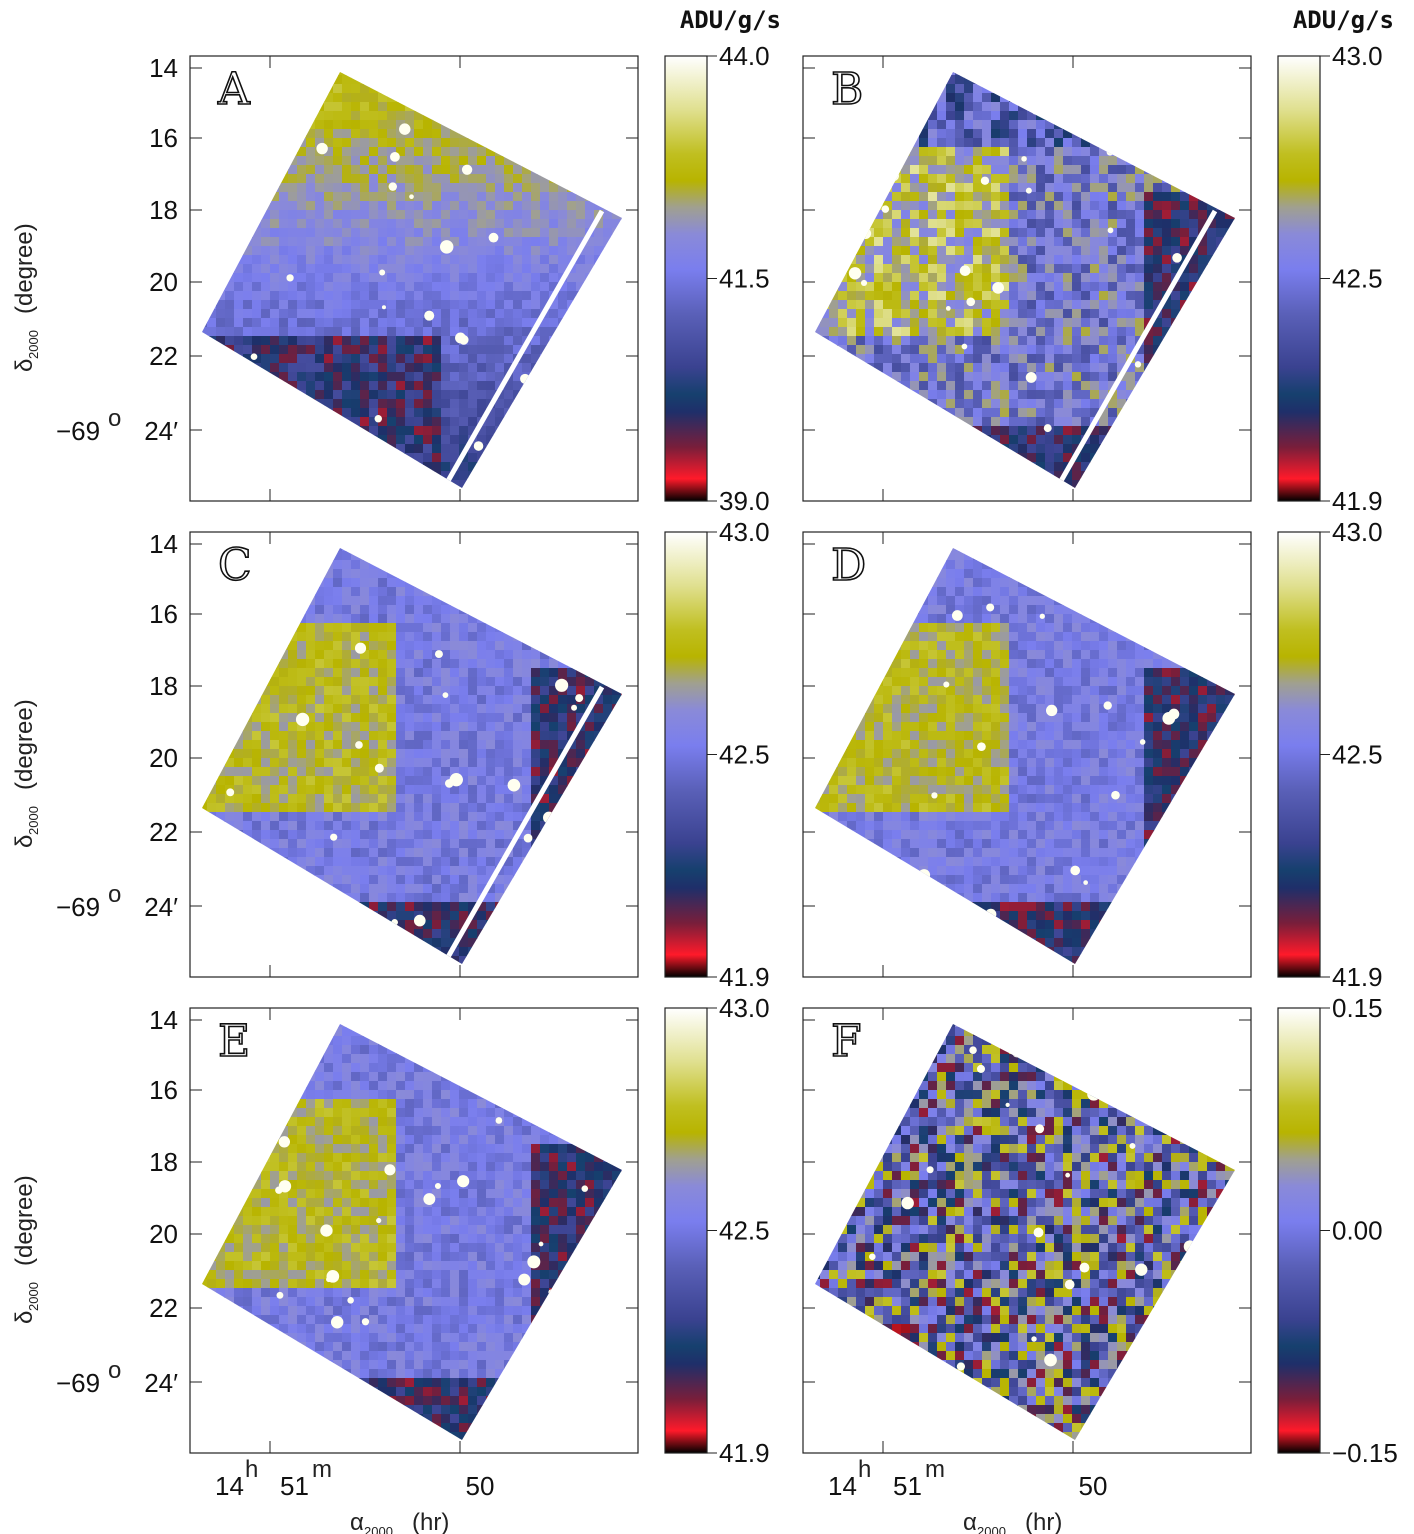  Describe the element at coordinates (78, 431) in the screenshot. I see `y-origin-deg: −69` at that location.